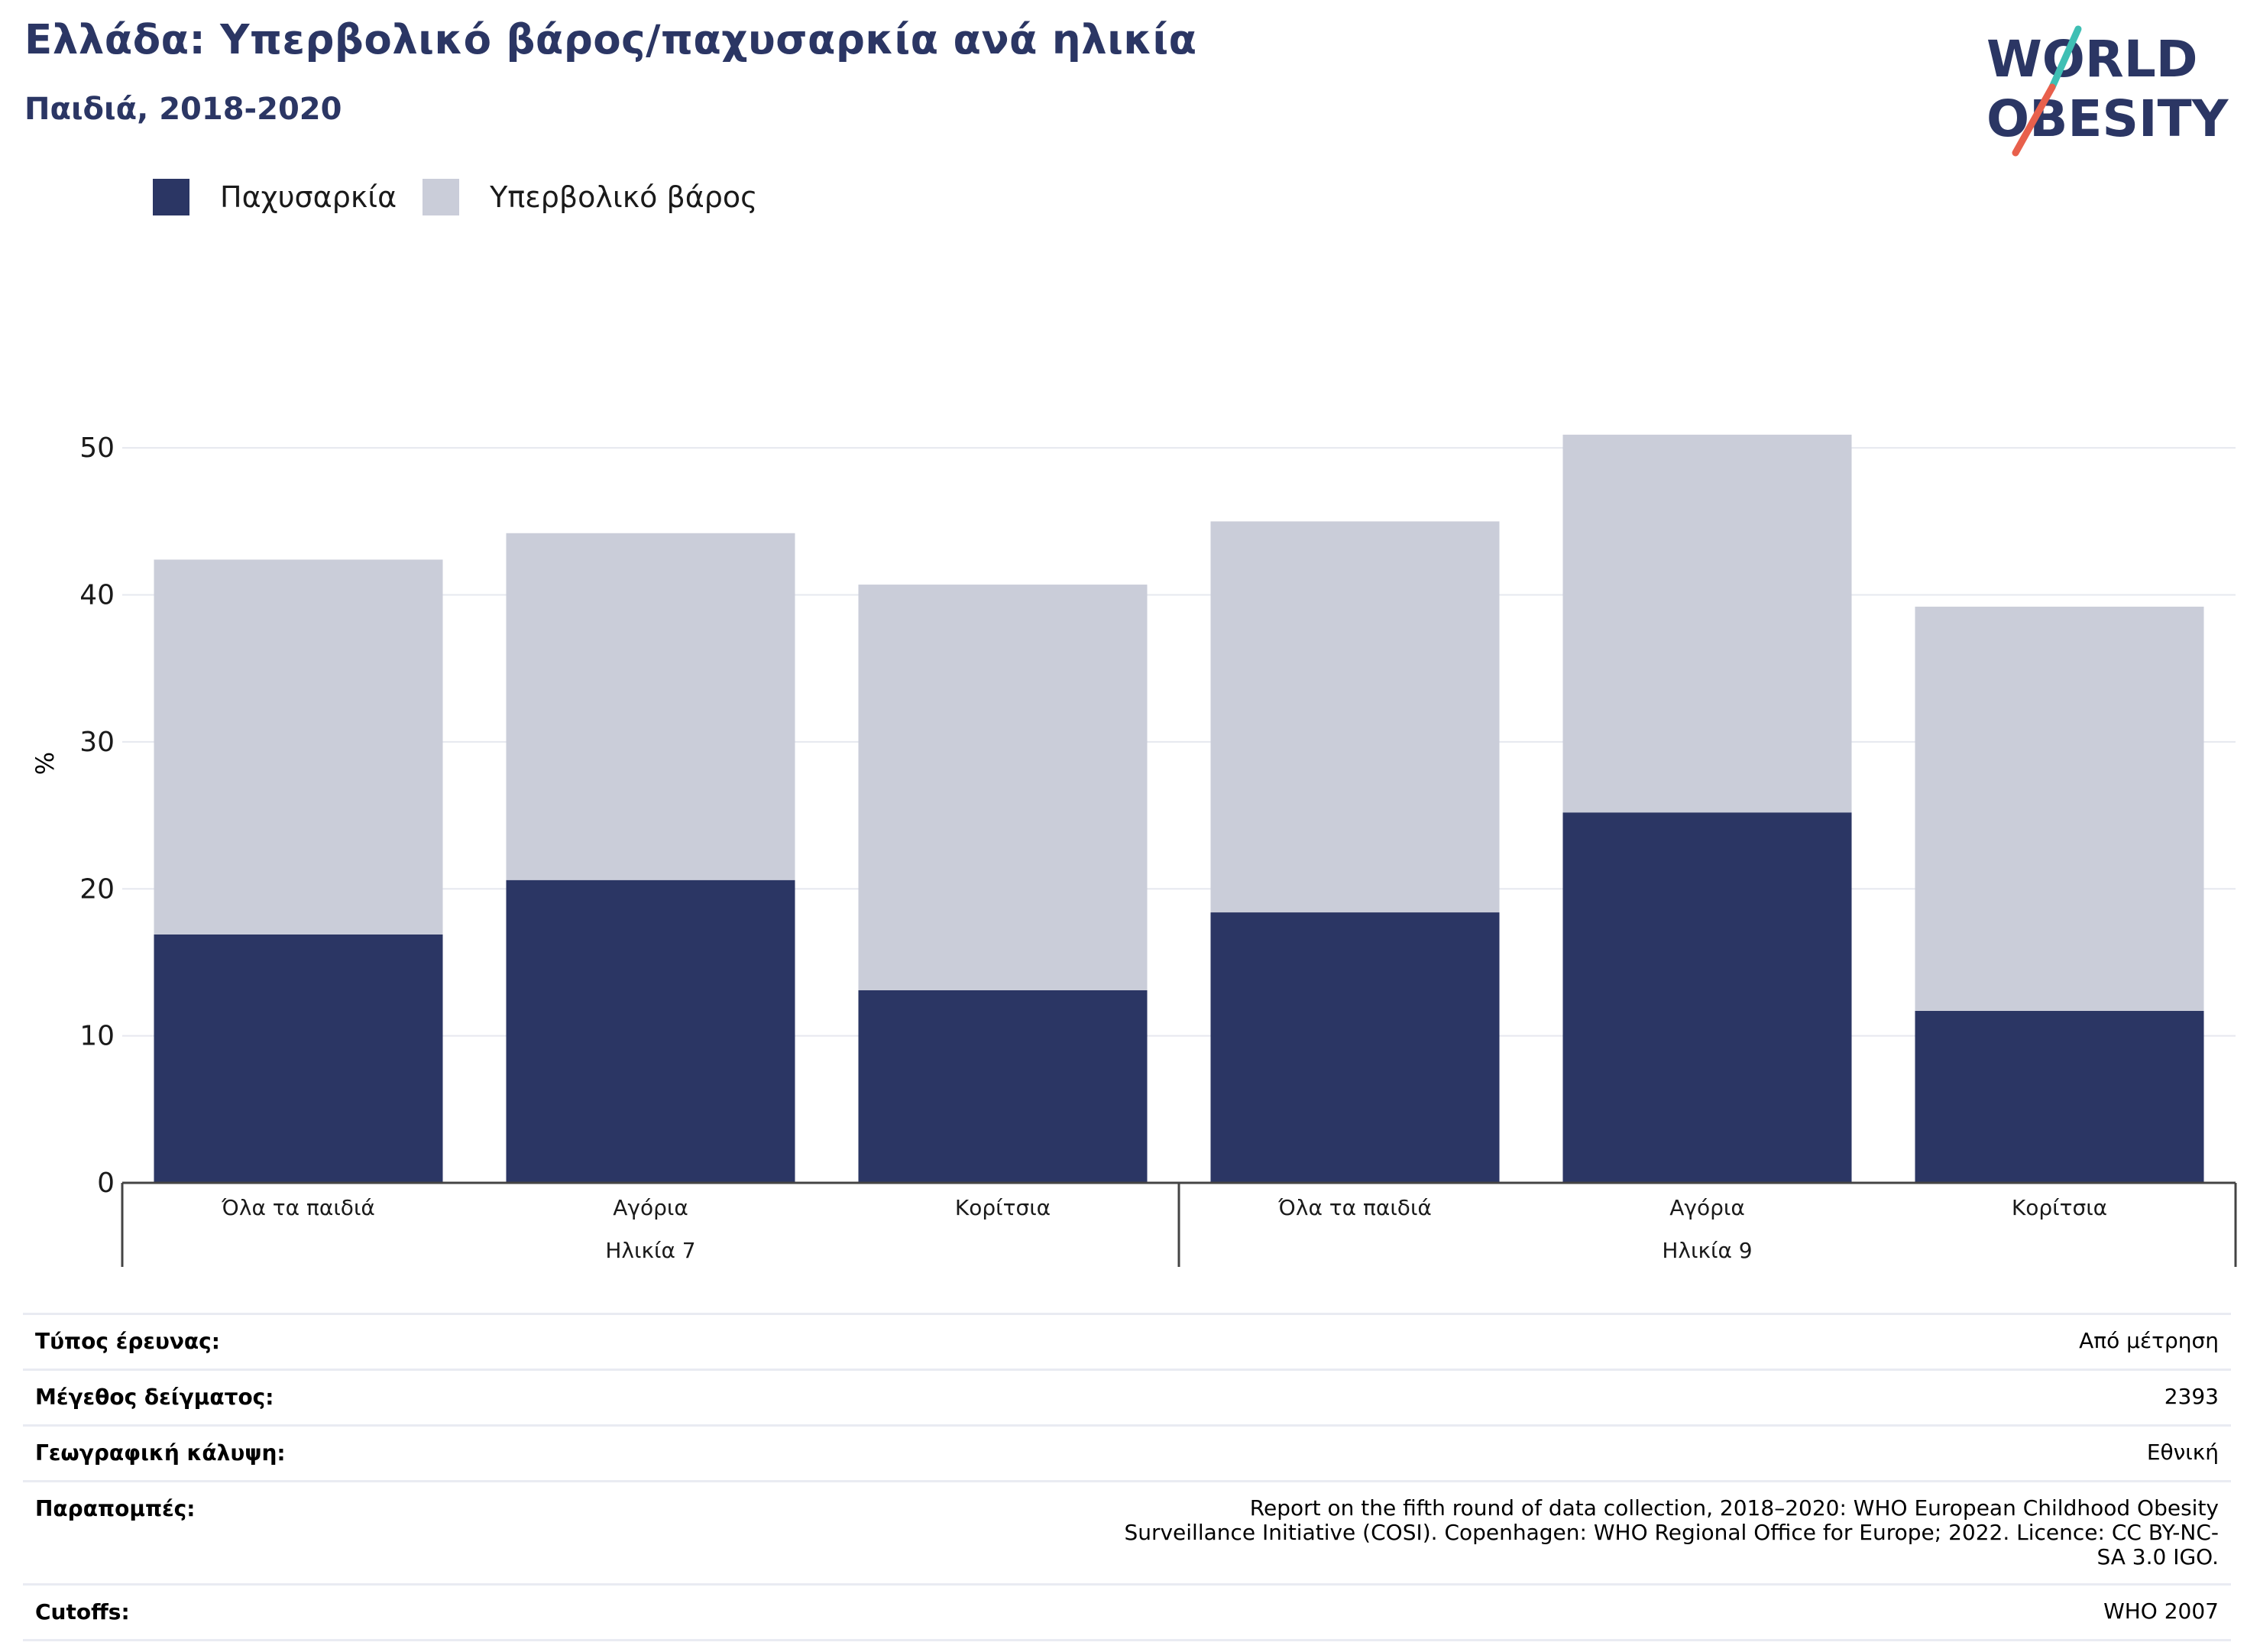 Image resolution: width=2260 pixels, height=1652 pixels. What do you see at coordinates (2092, 59) in the screenshot?
I see `logo-line1: WORLD` at bounding box center [2092, 59].